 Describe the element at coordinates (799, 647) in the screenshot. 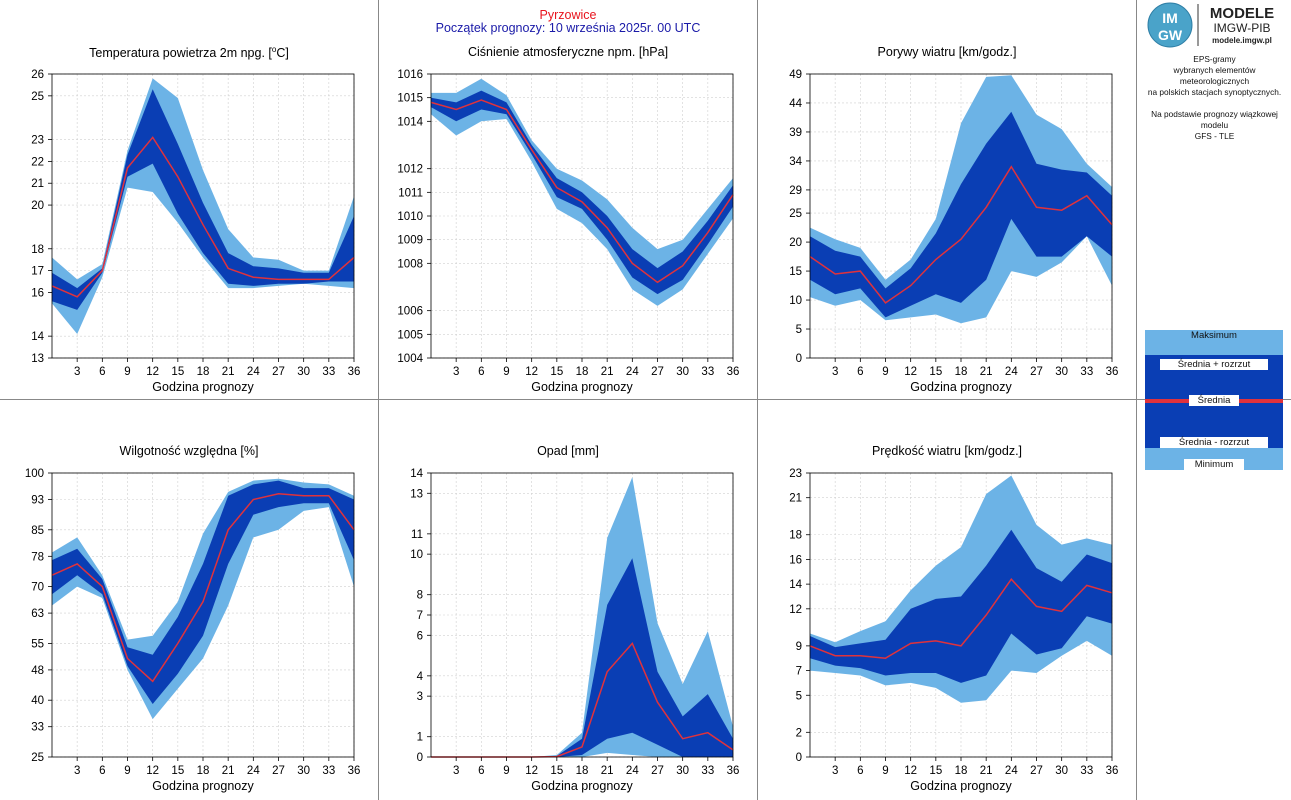

I see `y-tick-label: 9` at that location.